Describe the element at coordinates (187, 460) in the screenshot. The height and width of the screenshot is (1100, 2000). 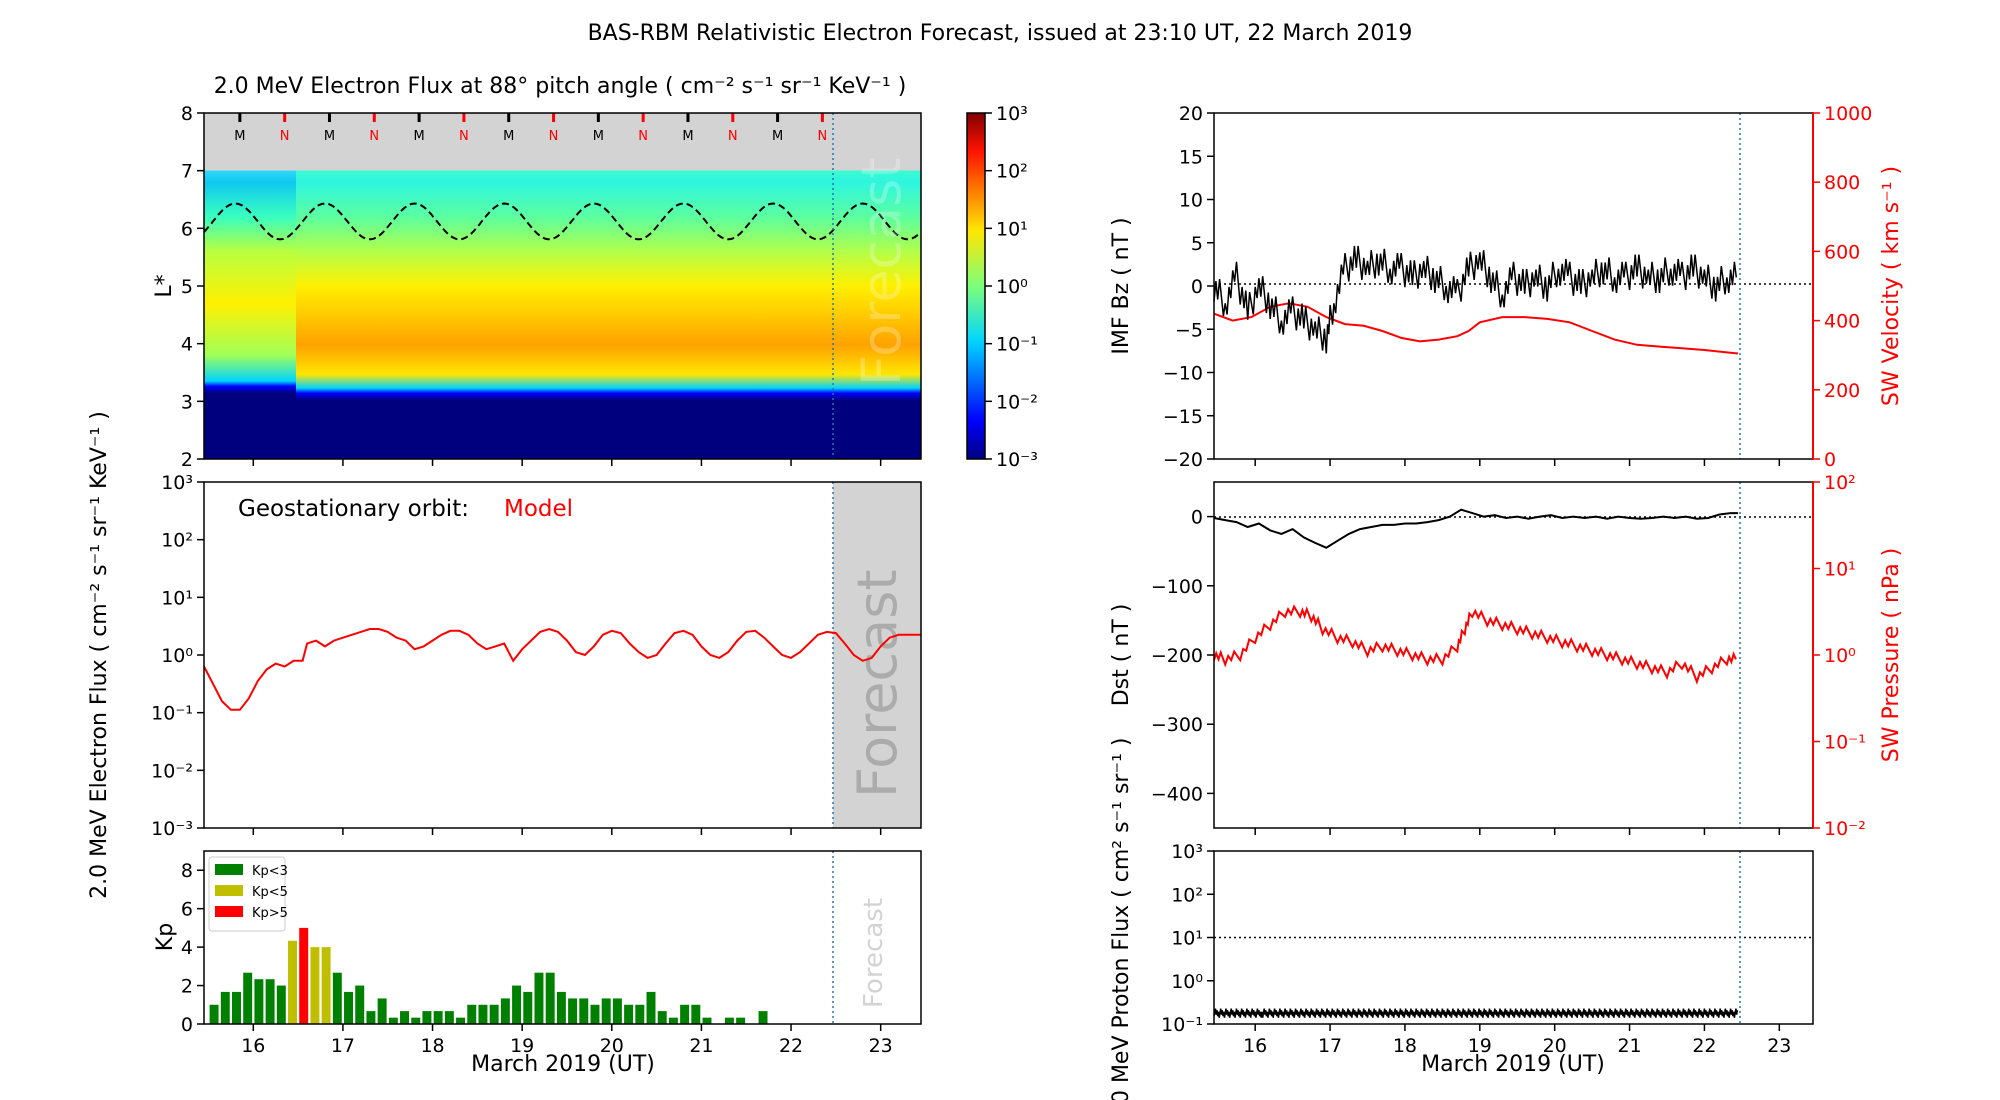
I see `heatmap-ytick-label: 2` at that location.